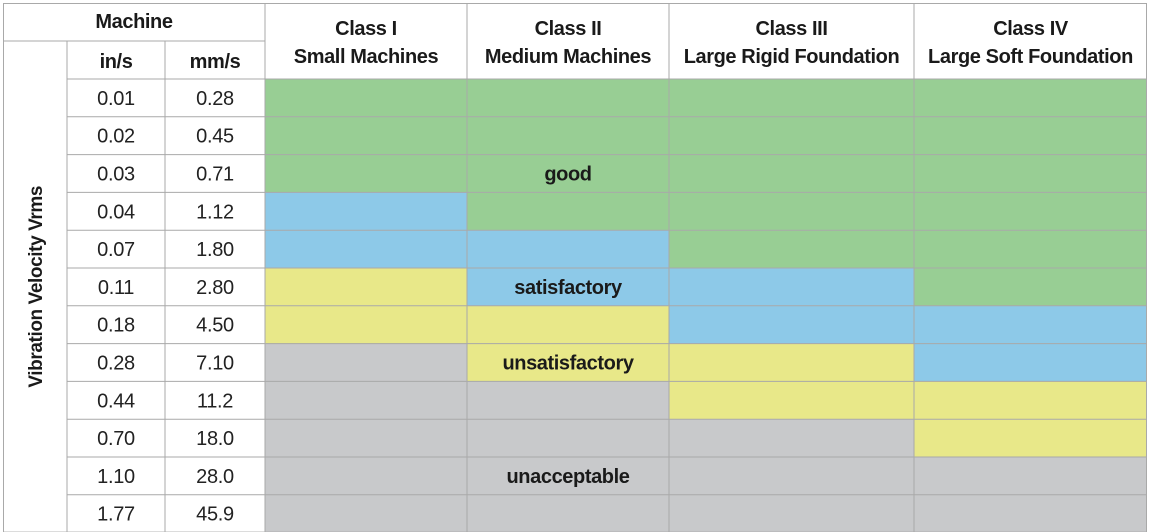 This screenshot has height=532, width=1150. I want to click on class-header-line2: Small Machines, so click(366, 57).